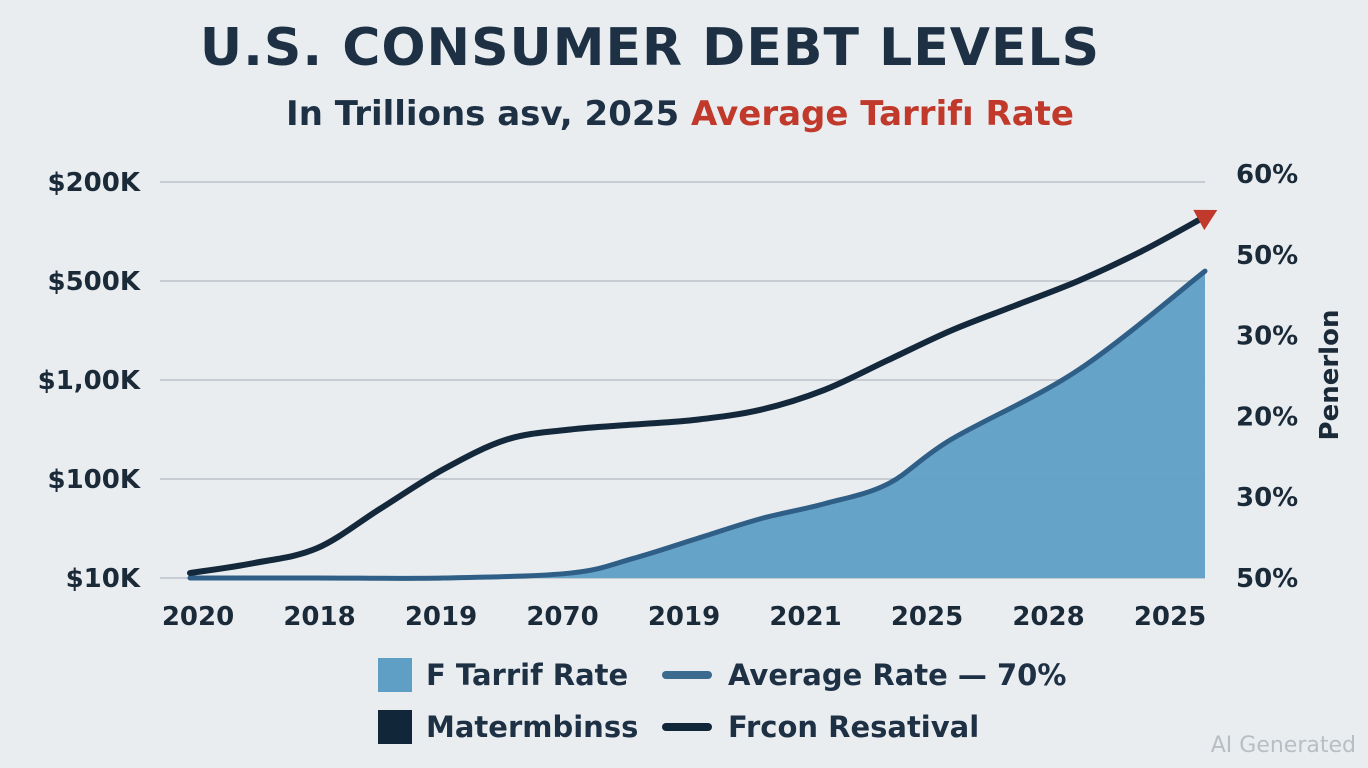 The image size is (1368, 768). What do you see at coordinates (1267, 417) in the screenshot?
I see `right-tick-label: 20%` at bounding box center [1267, 417].